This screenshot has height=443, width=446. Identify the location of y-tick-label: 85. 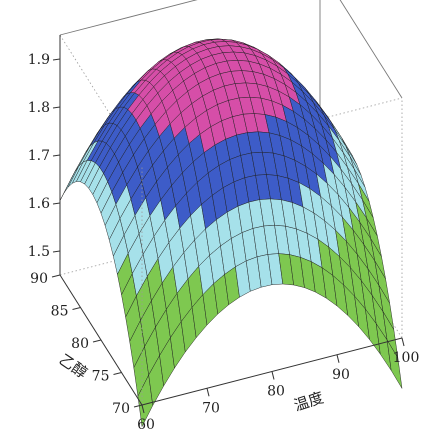
(60, 312).